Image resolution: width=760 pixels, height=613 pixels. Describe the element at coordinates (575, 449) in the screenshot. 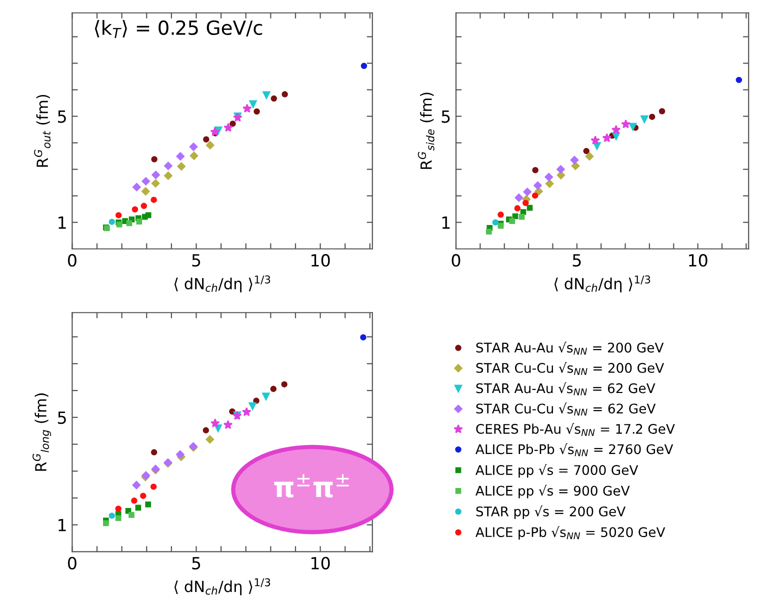

I see `legend-label: ALICE Pb-Pb √s$_{NN}$ = 2760 GeV` at that location.